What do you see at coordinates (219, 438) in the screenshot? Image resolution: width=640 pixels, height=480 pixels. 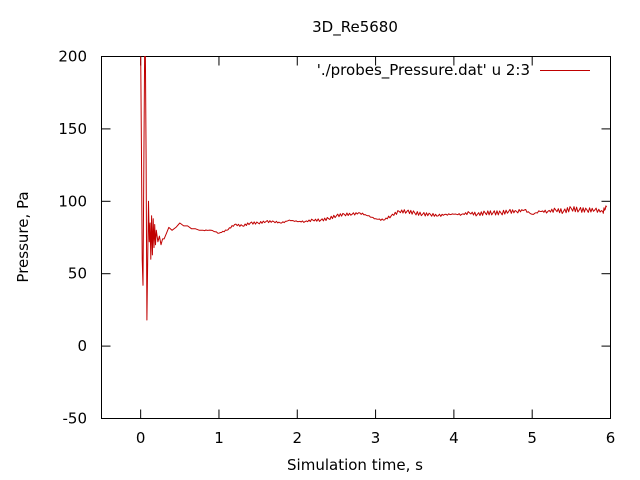 I see `x-tick-label: 1` at bounding box center [219, 438].